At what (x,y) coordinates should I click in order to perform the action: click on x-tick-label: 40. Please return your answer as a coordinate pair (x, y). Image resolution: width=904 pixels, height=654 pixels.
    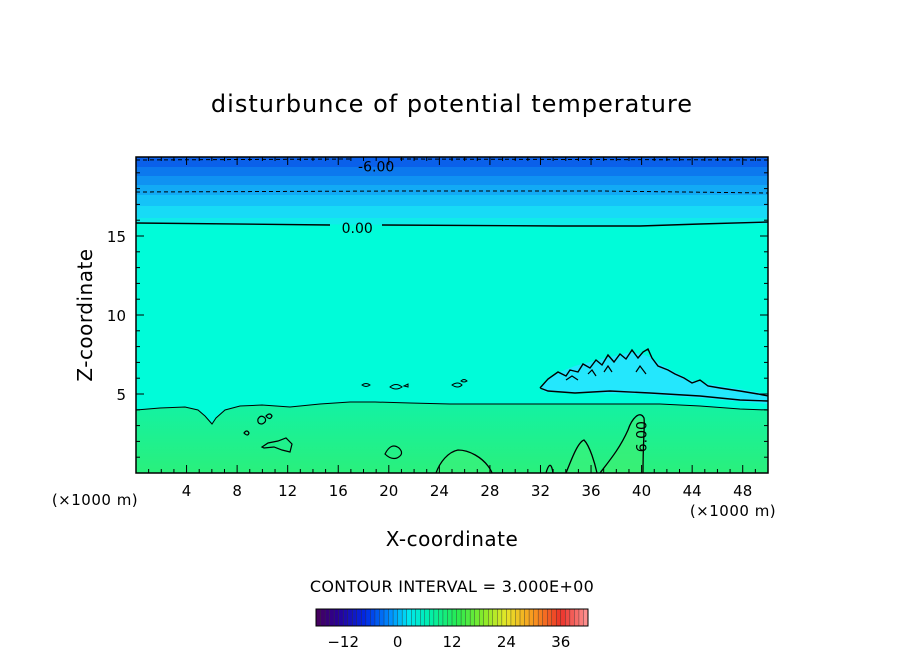
    Looking at the image, I should click on (641, 491).